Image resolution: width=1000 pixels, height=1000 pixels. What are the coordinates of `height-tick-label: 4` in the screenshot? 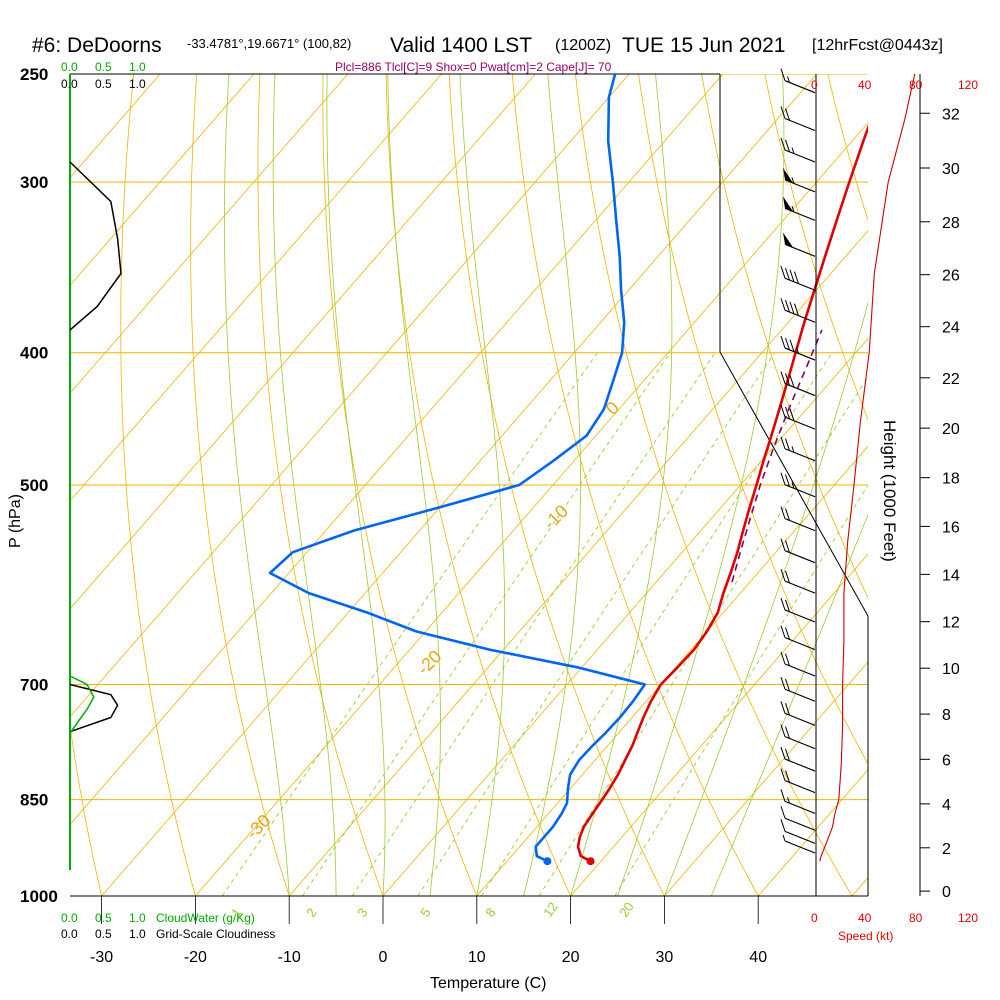 It's located at (946, 805).